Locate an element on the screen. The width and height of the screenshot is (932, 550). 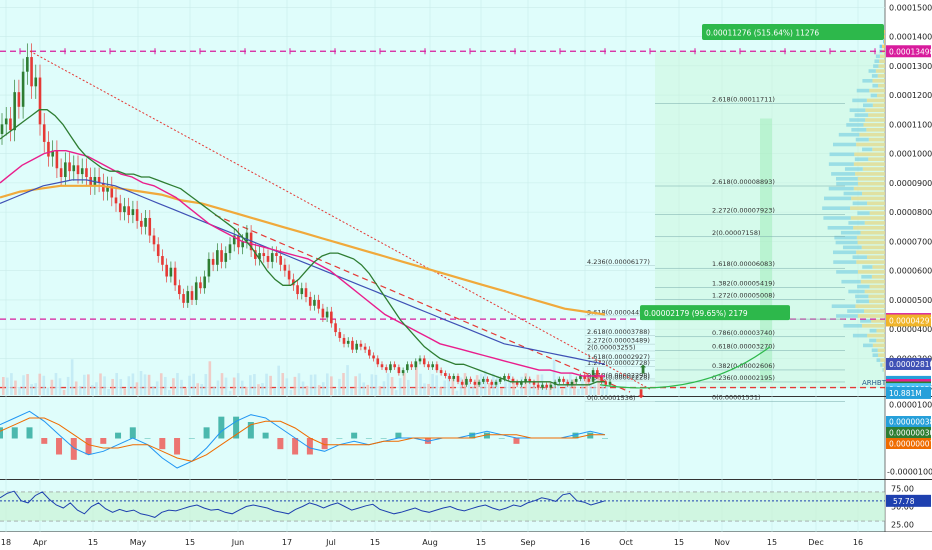
macd-badge-label: 0.00000038 is located at coordinates (910, 422).